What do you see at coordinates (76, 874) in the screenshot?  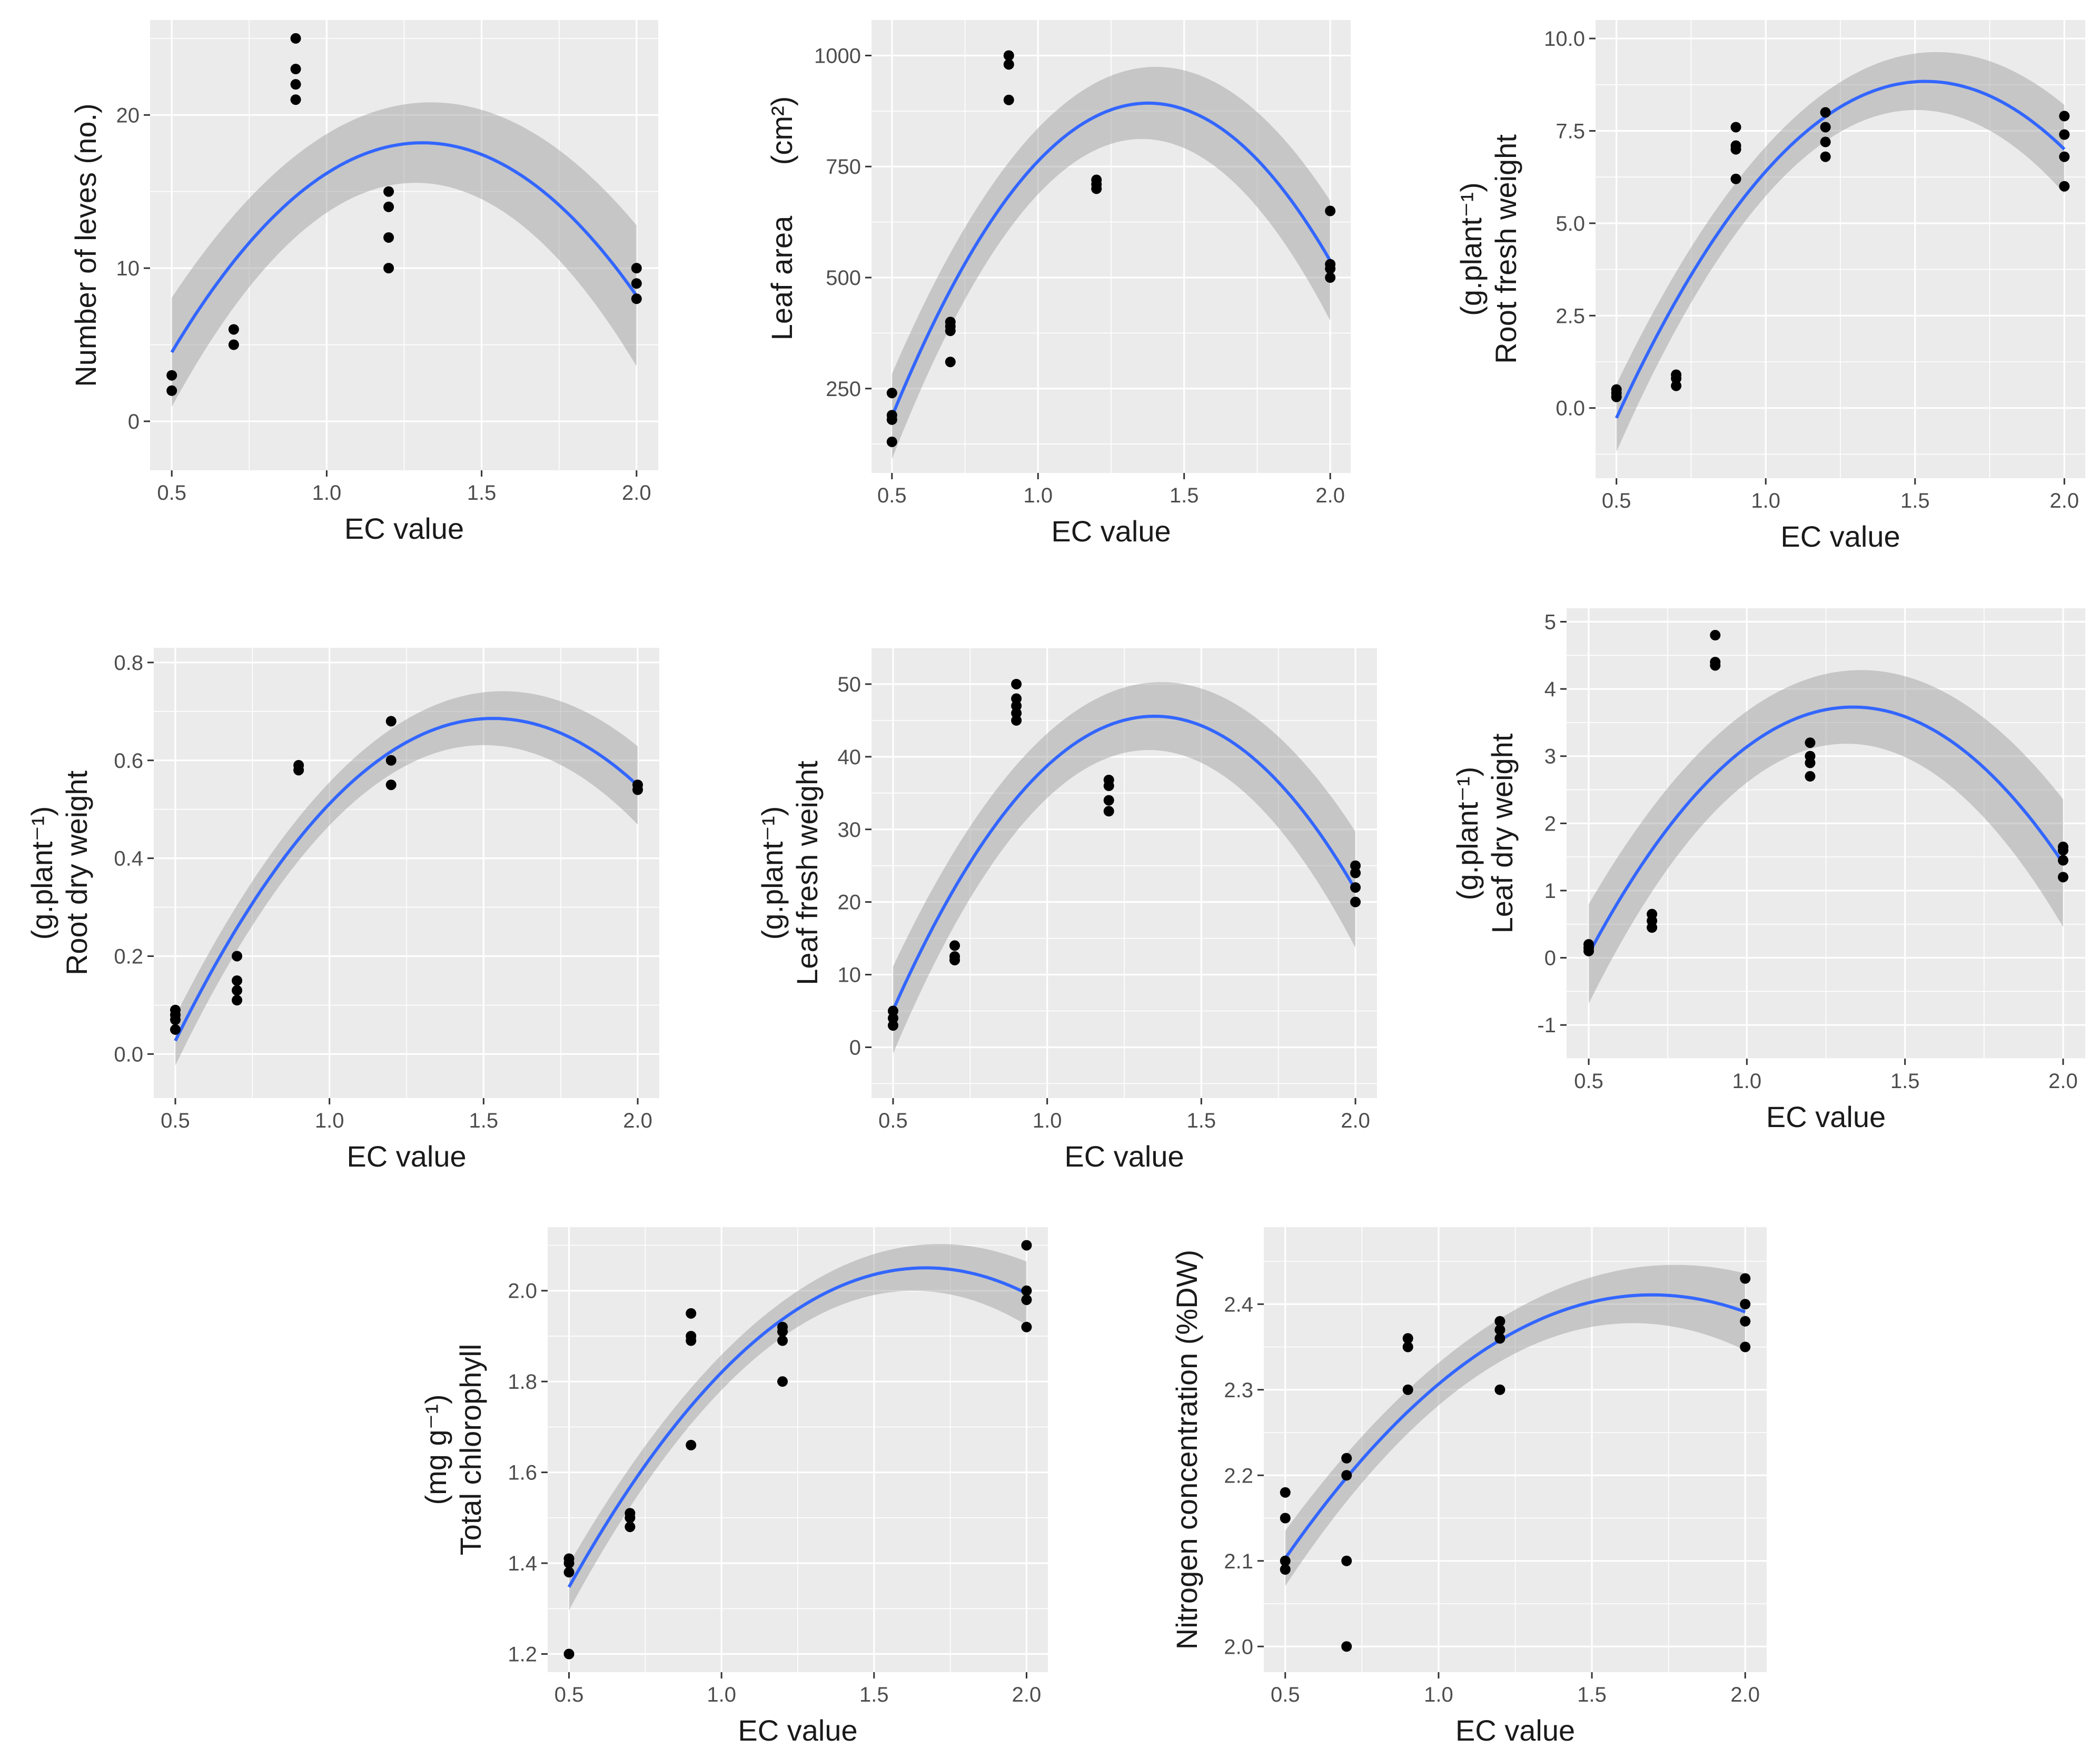 I see `y-axis-title: Root dry weight` at bounding box center [76, 874].